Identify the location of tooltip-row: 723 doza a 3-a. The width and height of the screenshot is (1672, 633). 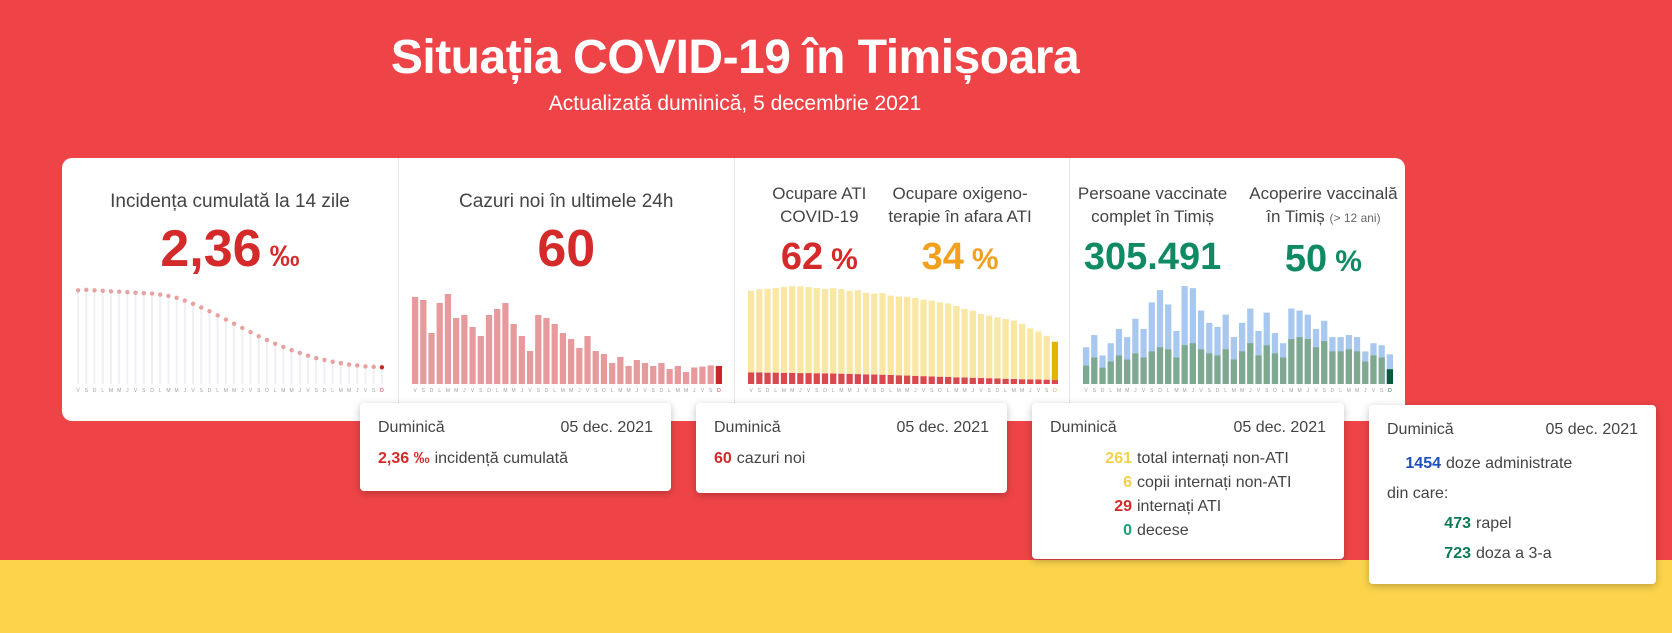
(1512, 554).